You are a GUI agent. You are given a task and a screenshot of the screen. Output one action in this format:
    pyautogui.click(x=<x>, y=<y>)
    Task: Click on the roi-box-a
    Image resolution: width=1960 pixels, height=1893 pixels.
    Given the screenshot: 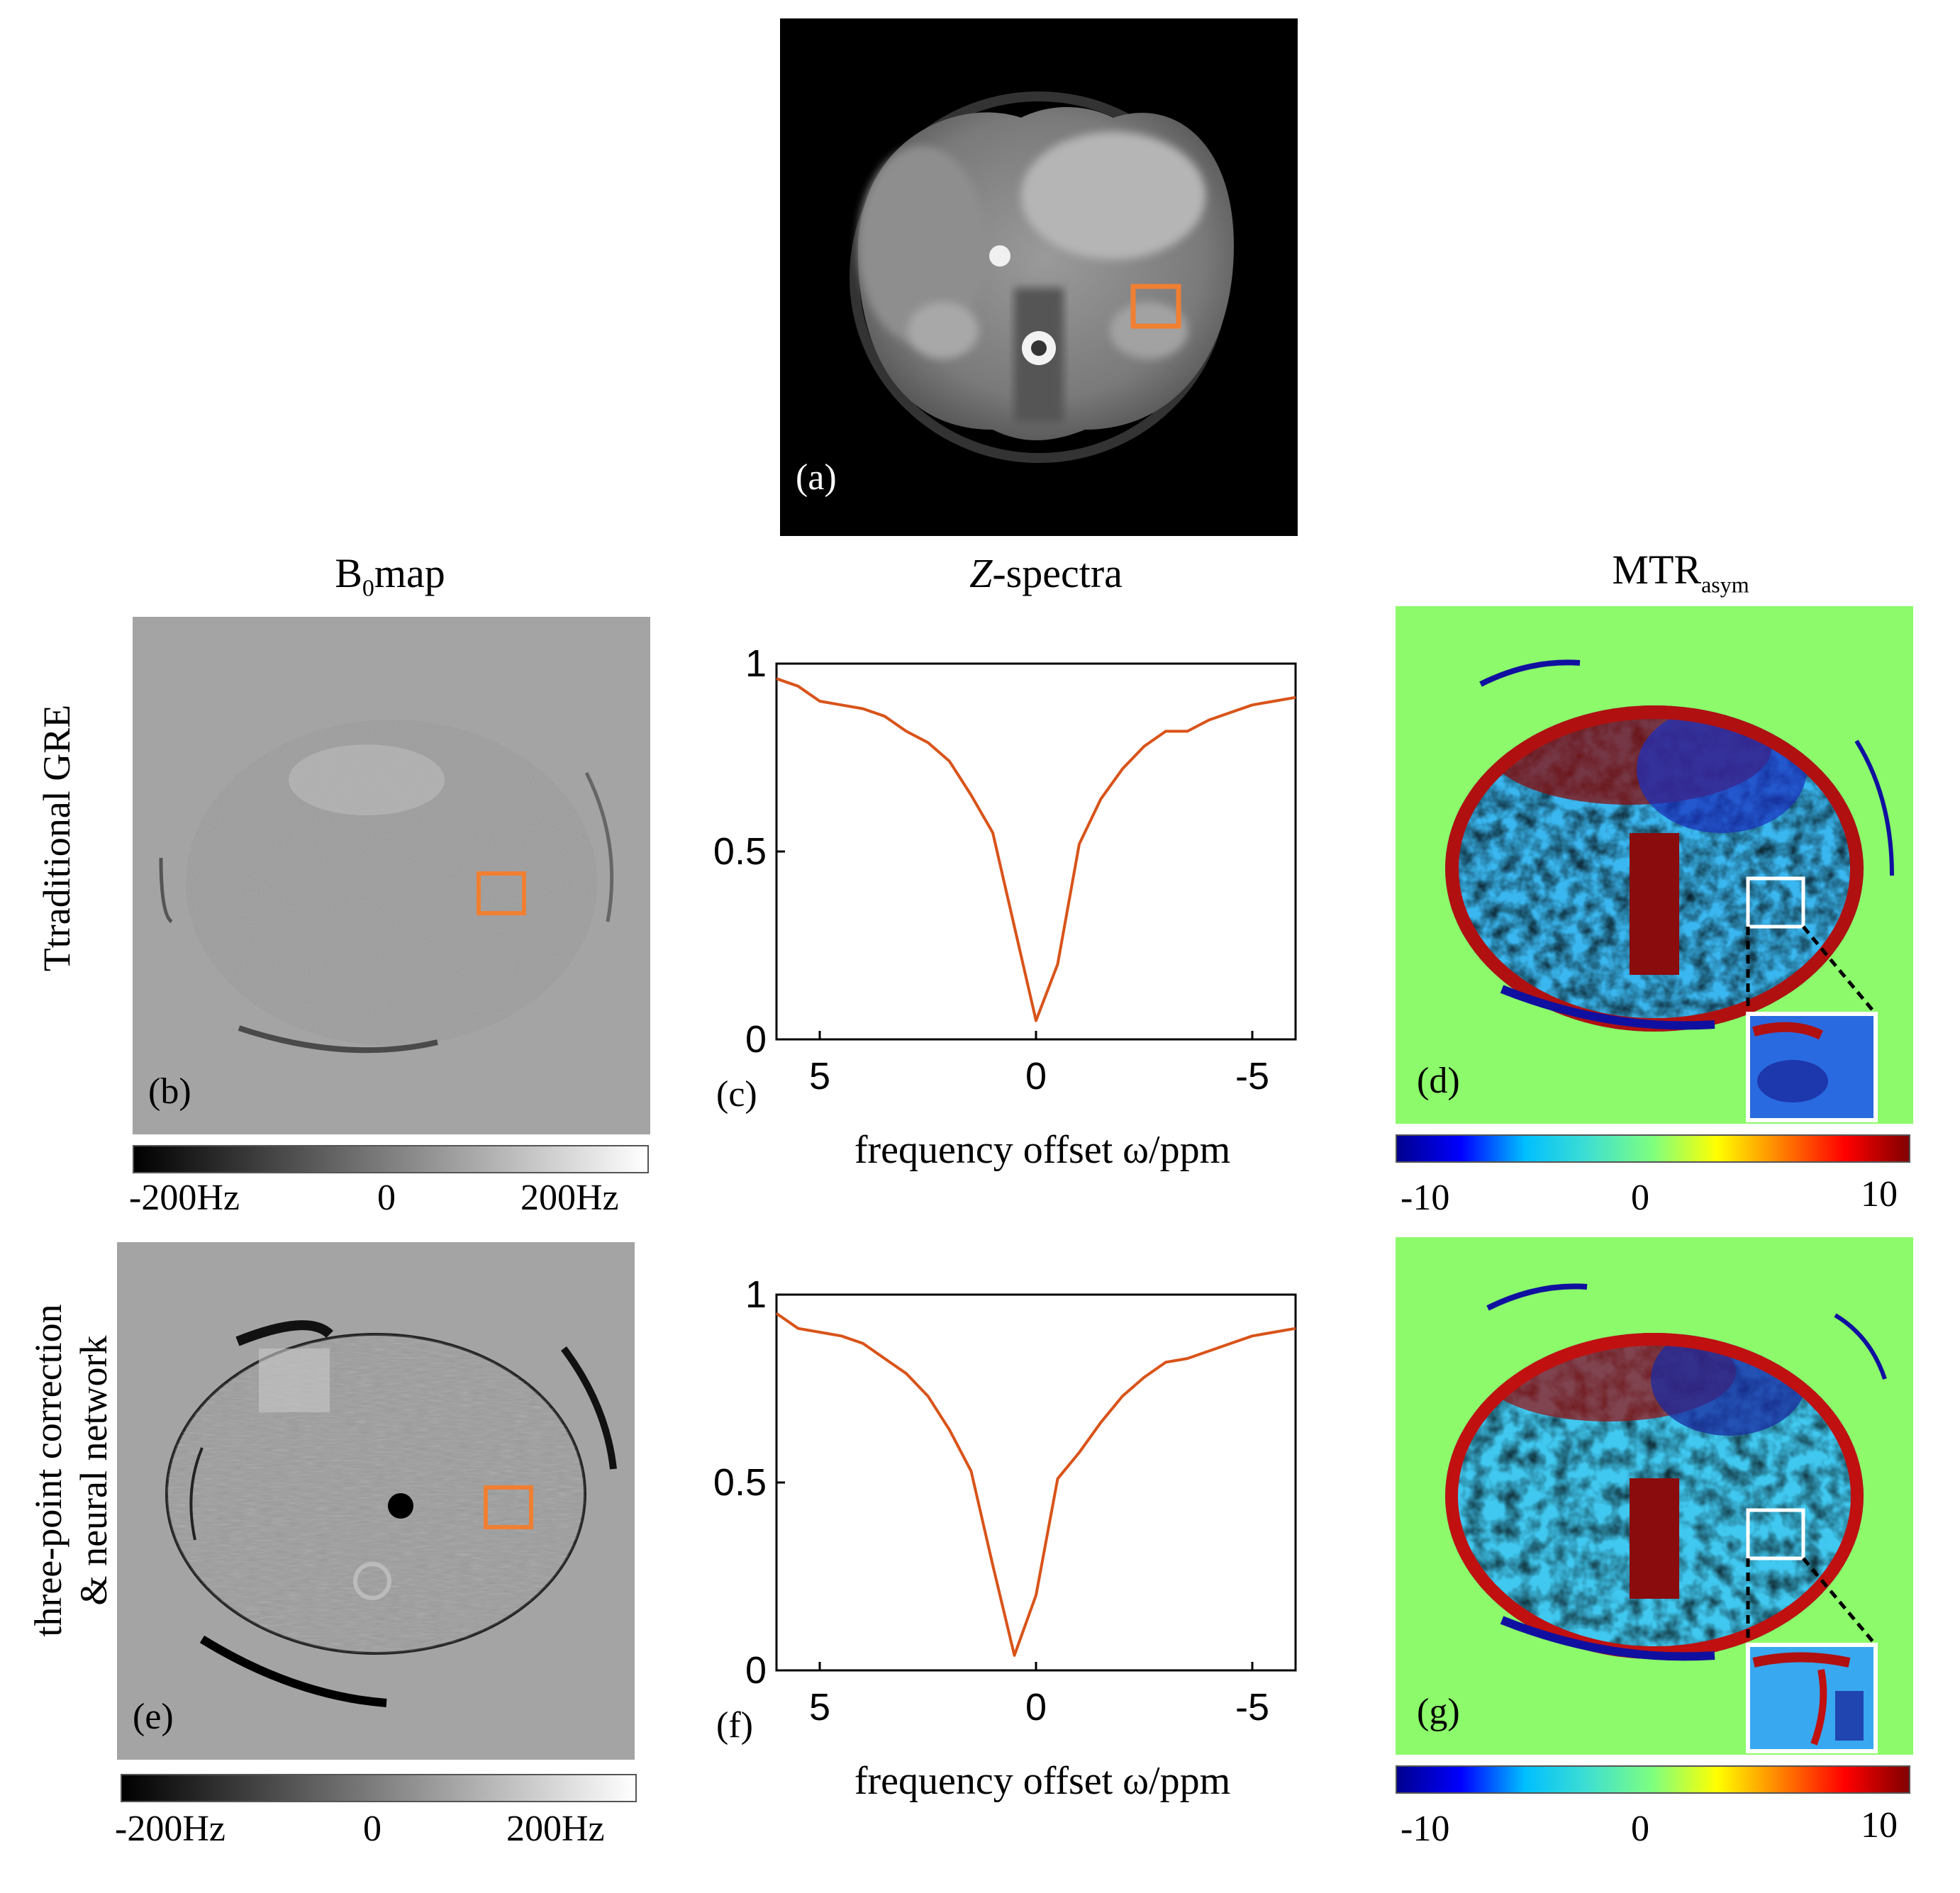 What is the action you would take?
    pyautogui.click(x=1155, y=306)
    